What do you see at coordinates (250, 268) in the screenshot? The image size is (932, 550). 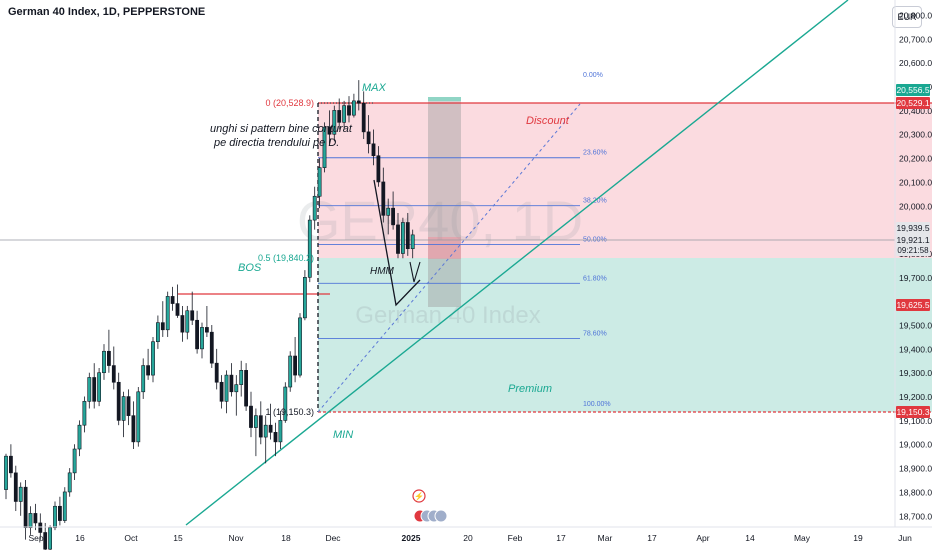 I see `bos-label: BOS` at bounding box center [250, 268].